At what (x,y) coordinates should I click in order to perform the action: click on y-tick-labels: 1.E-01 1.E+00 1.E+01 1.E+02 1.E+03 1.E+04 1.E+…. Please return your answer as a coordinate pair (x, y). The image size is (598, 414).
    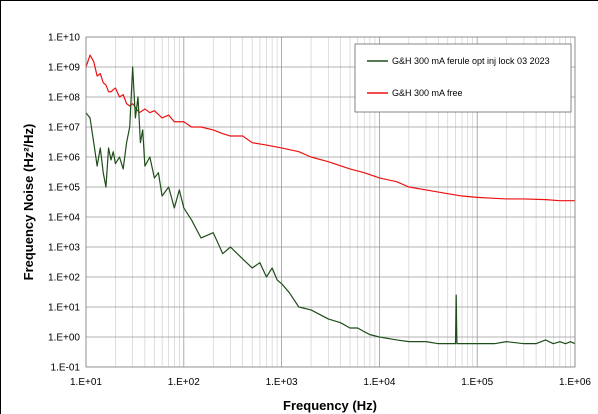
    Looking at the image, I should click on (64, 203).